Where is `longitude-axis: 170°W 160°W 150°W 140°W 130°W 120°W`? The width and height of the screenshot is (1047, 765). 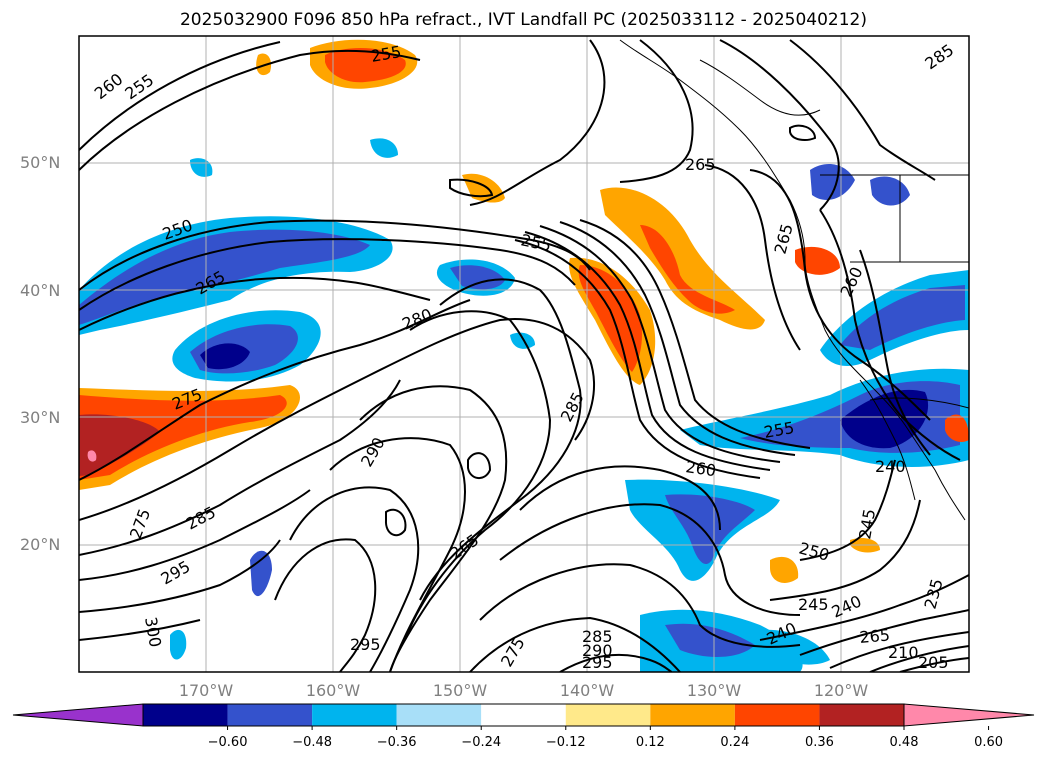
longitude-axis: 170°W 160°W 150°W 140°W 130°W 120°W is located at coordinates (524, 690).